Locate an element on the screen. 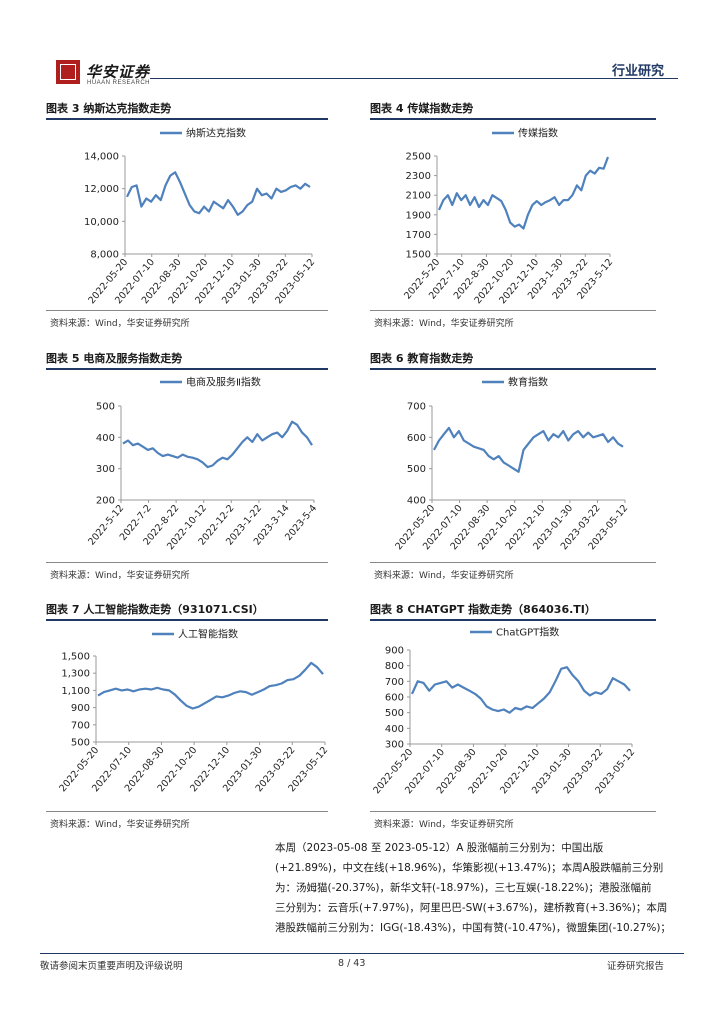 This screenshot has height=1024, width=724. y-tick-label: 2300 is located at coordinates (418, 176).